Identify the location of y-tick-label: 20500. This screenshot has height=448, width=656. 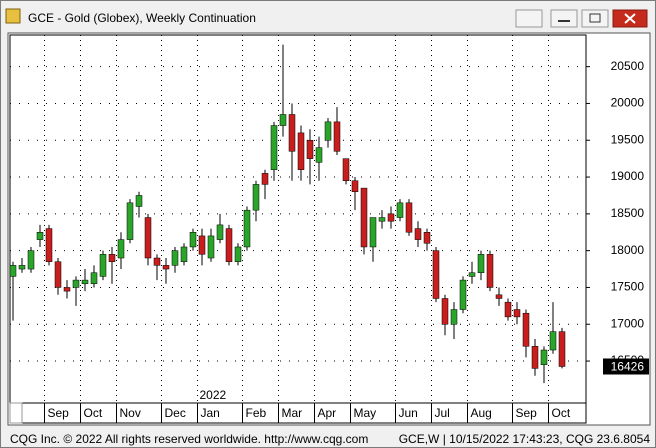
(628, 66).